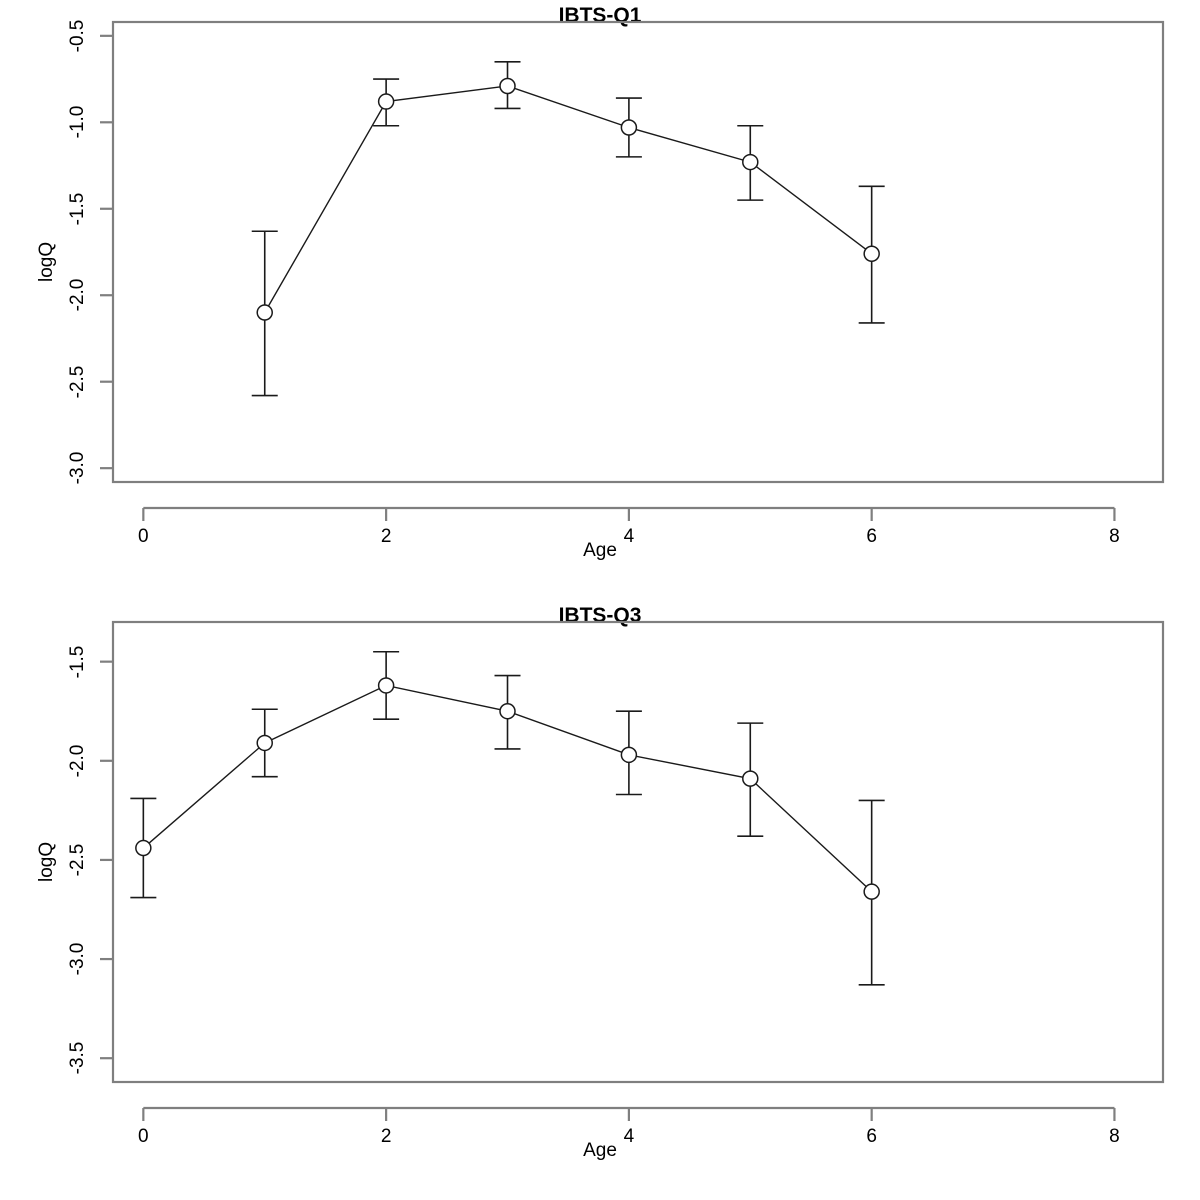  Describe the element at coordinates (77, 1058) in the screenshot. I see `y-tick-label: -3.5` at that location.